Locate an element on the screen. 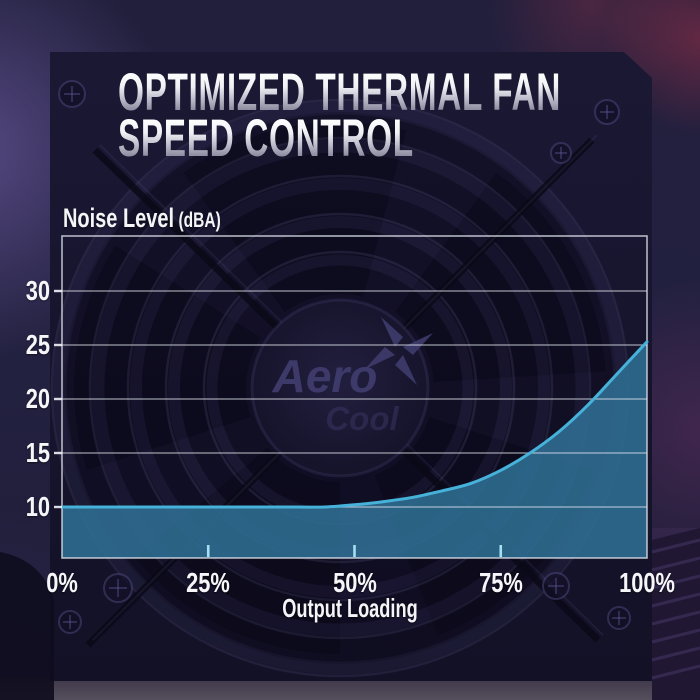 Image resolution: width=700 pixels, height=700 pixels. y-tick-label: 30 is located at coordinates (37, 290).